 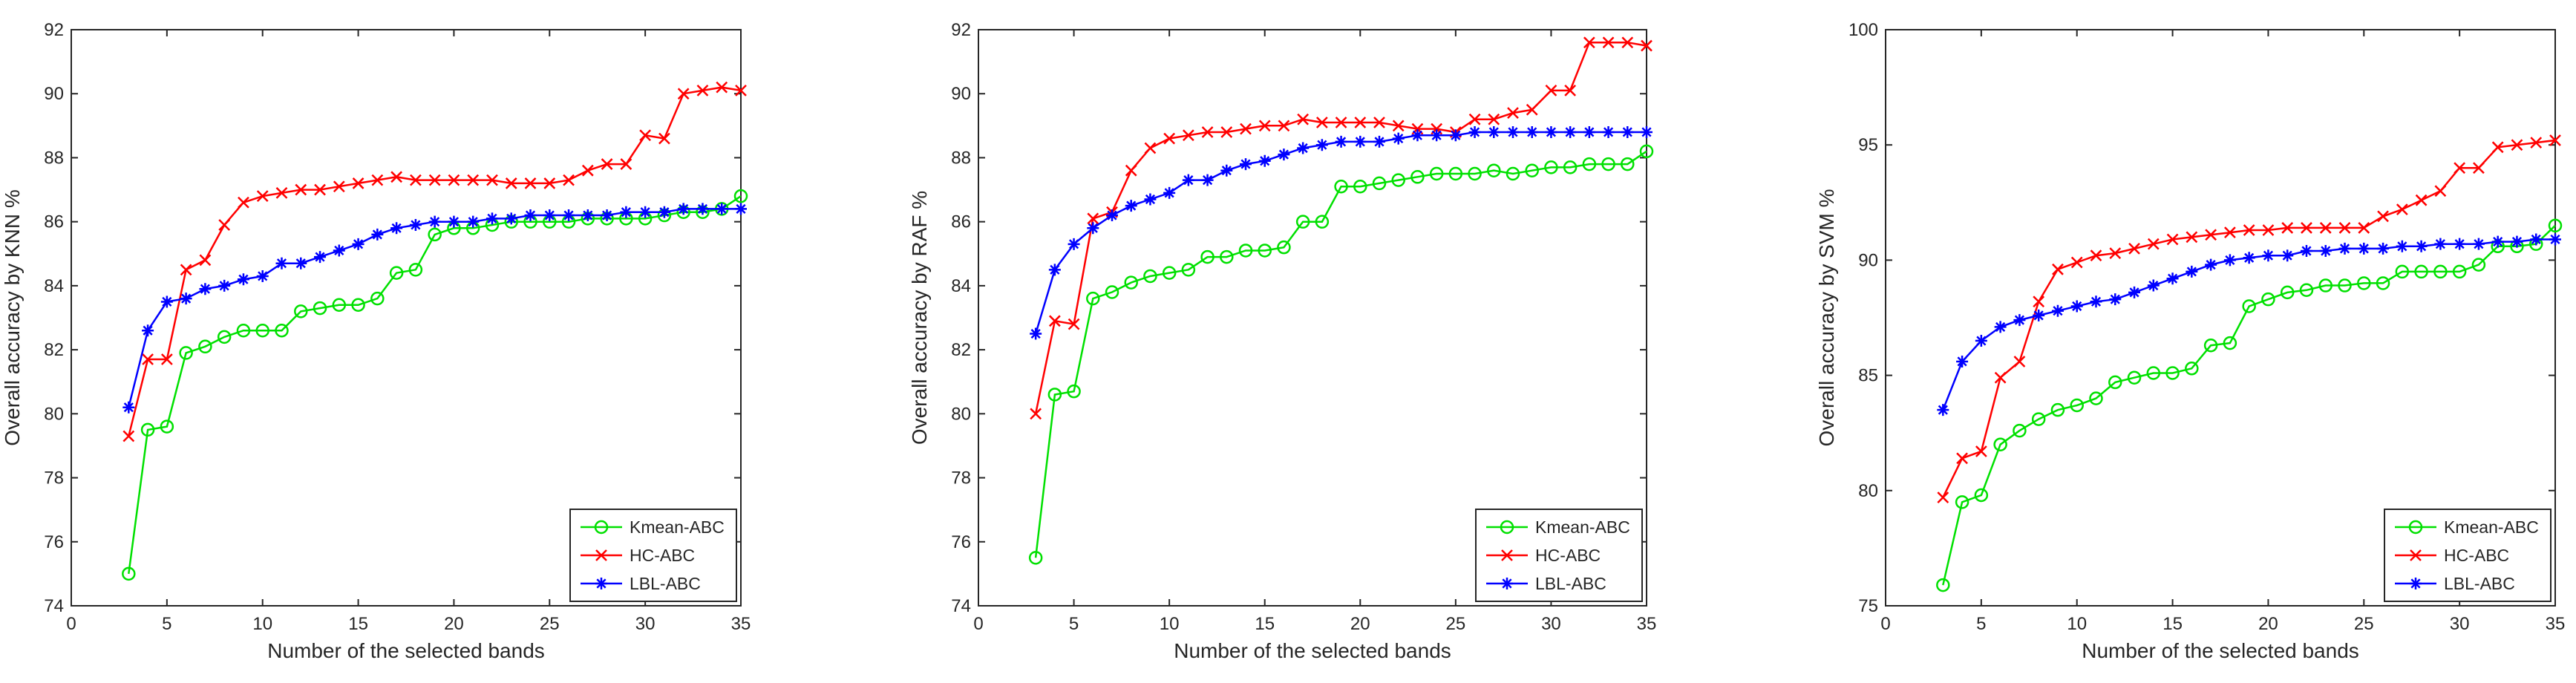 What do you see at coordinates (2220, 650) in the screenshot?
I see `x-axis-label: Number of the selected bands` at bounding box center [2220, 650].